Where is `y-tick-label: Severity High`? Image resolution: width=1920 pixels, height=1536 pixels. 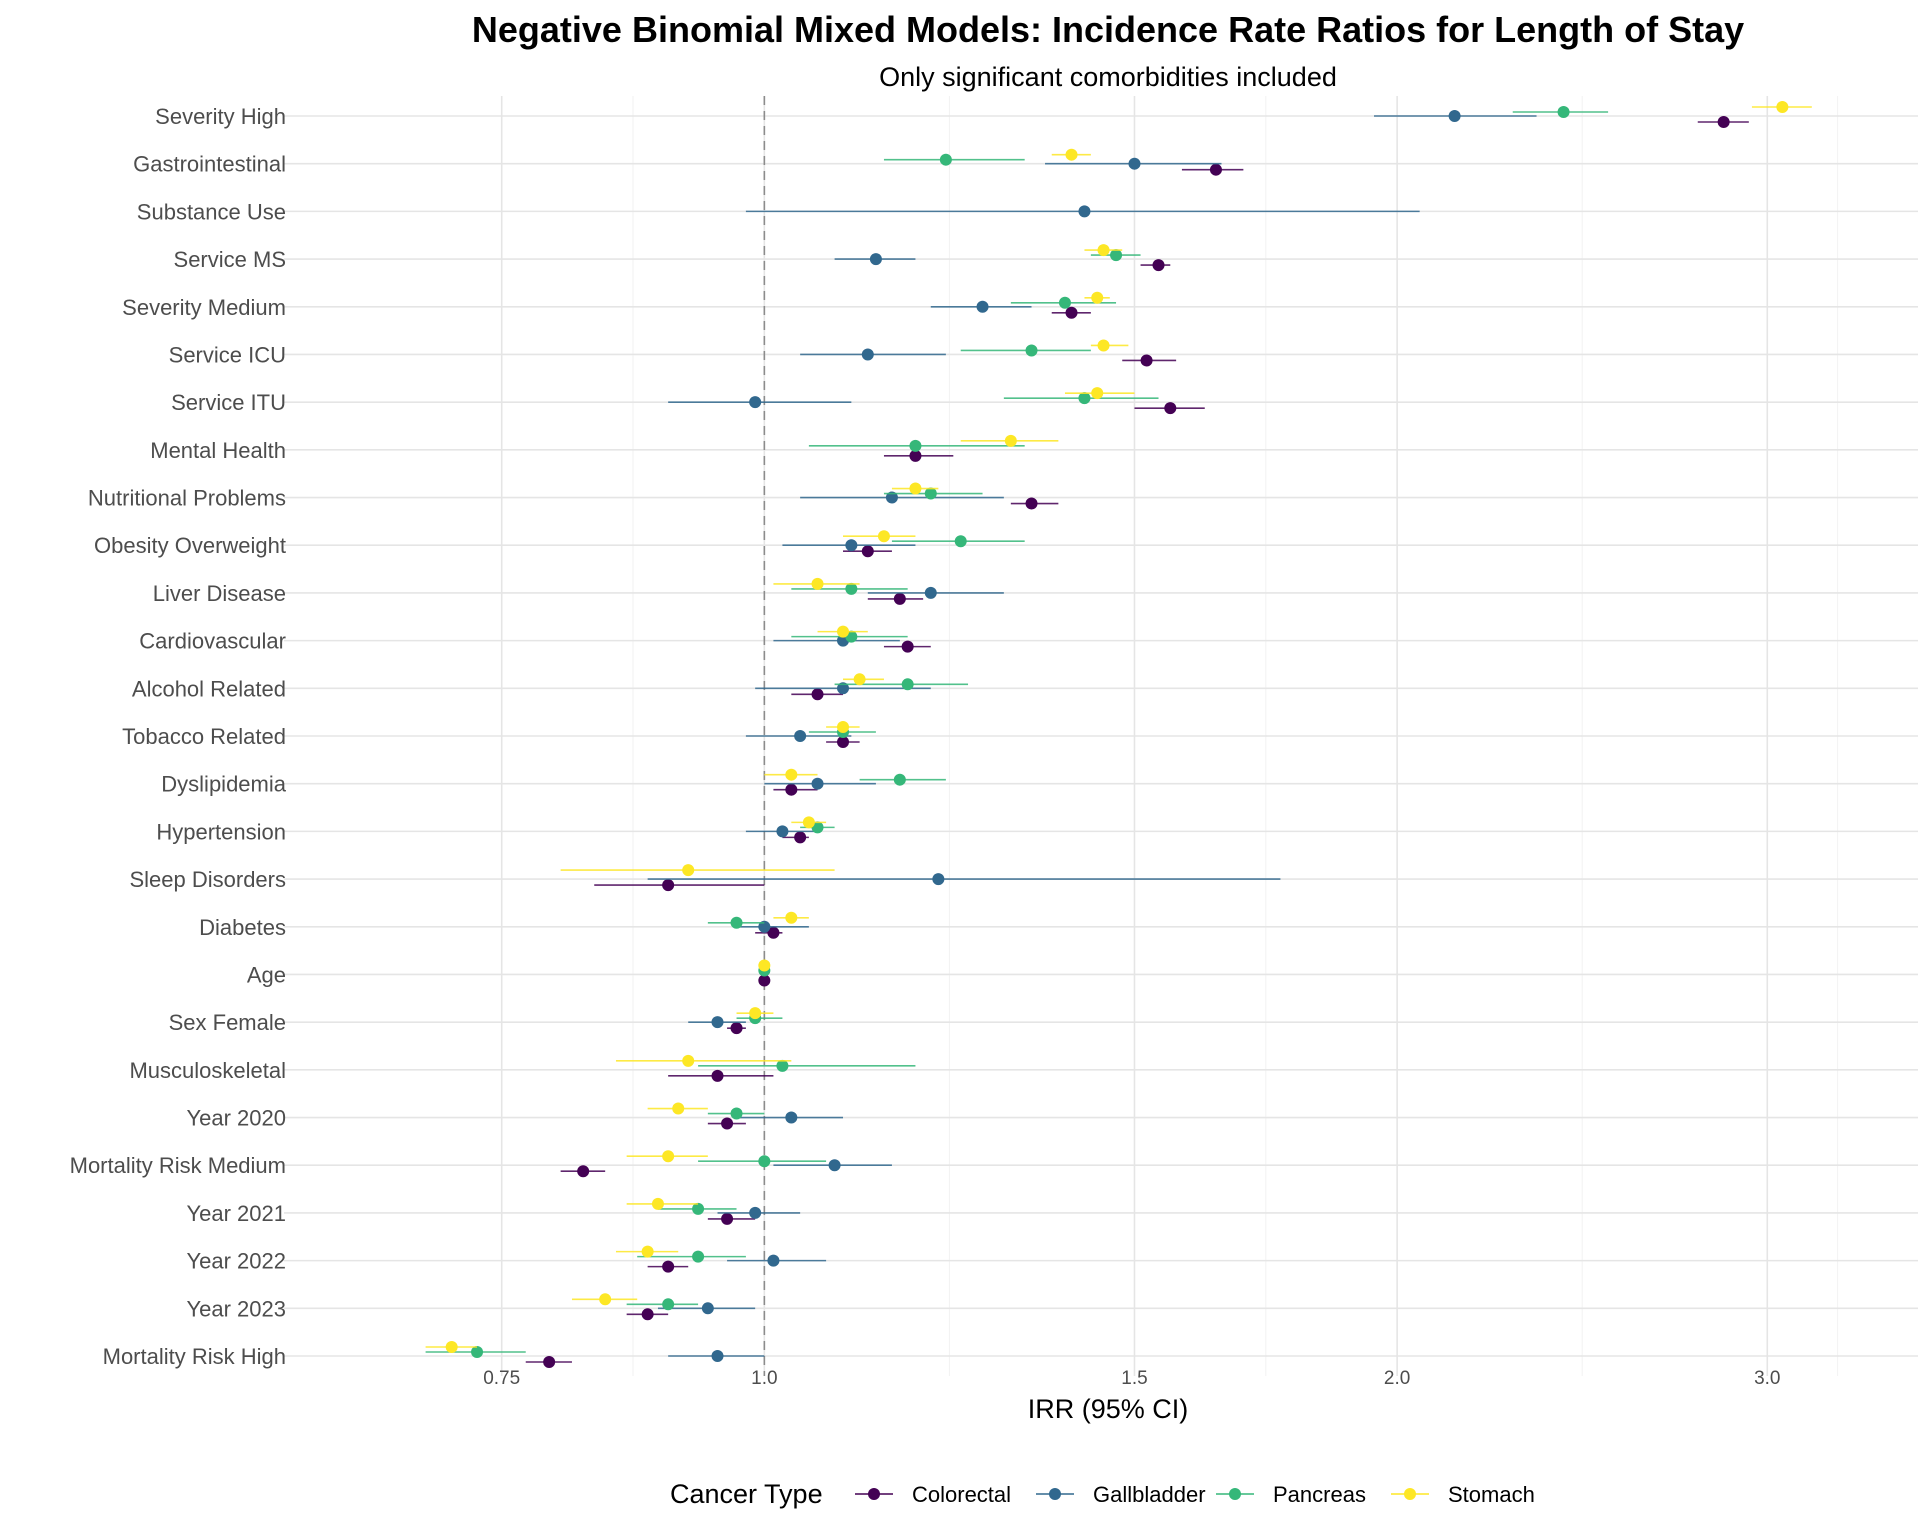 y-tick-label: Severity High is located at coordinates (220, 116).